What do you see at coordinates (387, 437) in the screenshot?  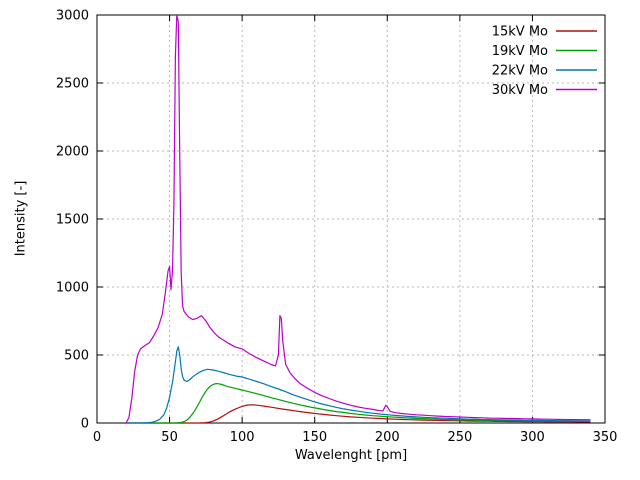 I see `x-tick-label: 200` at bounding box center [387, 437].